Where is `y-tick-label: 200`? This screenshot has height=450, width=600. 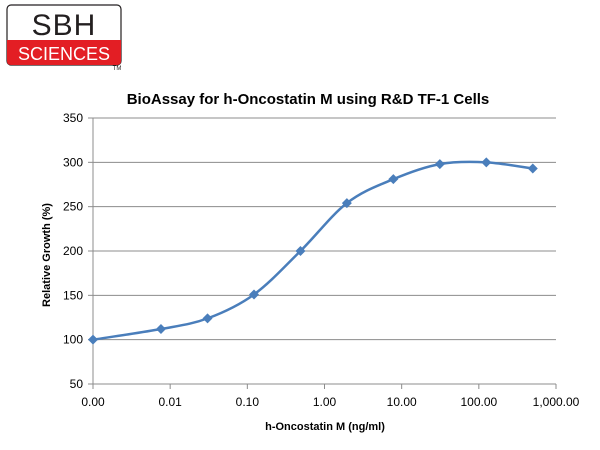
y-tick-label: 200 is located at coordinates (73, 251).